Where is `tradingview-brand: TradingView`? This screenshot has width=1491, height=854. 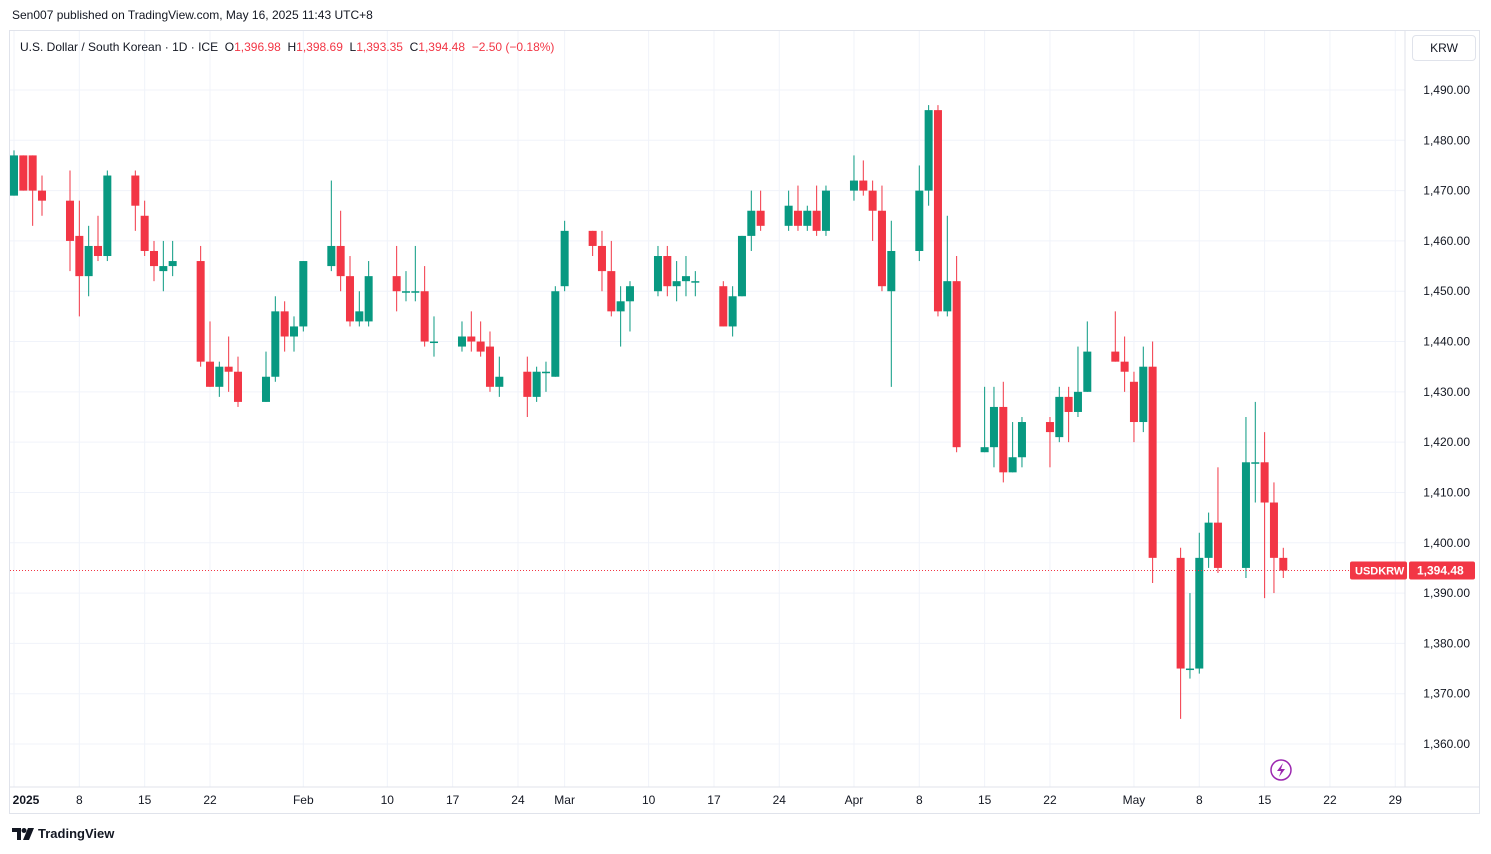
tradingview-brand: TradingView is located at coordinates (63, 833).